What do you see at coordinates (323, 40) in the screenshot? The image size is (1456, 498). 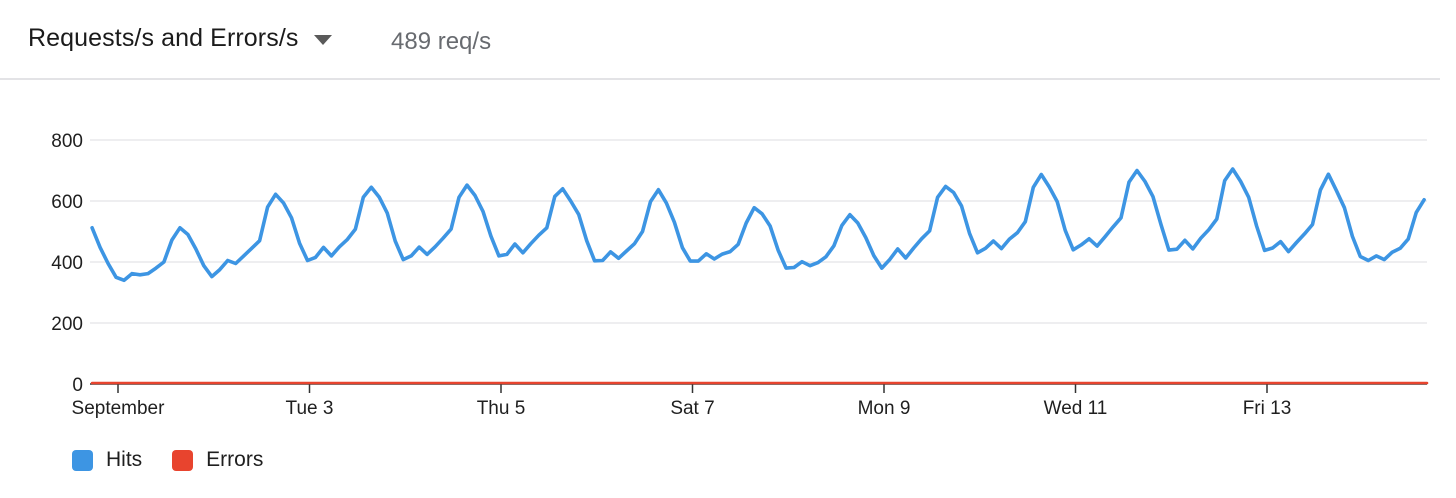 I see `chevron-down-icon` at bounding box center [323, 40].